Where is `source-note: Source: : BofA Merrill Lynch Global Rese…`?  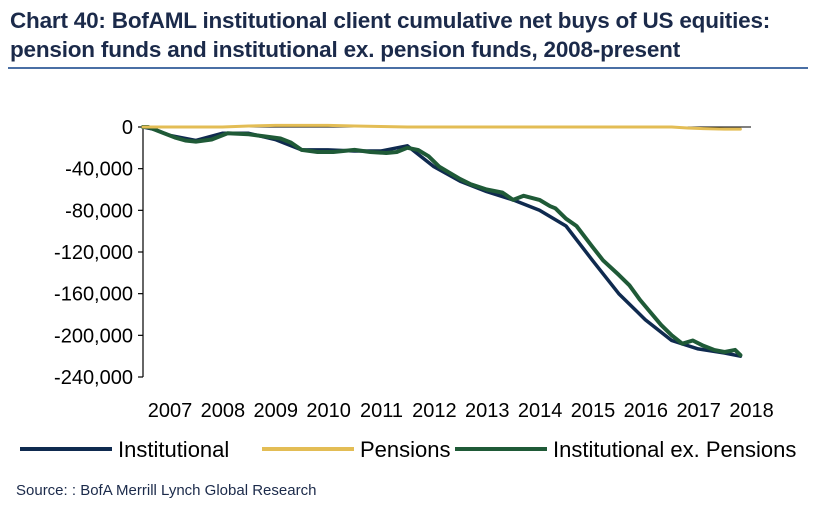 source-note: Source: : BofA Merrill Lynch Global Rese… is located at coordinates (166, 490).